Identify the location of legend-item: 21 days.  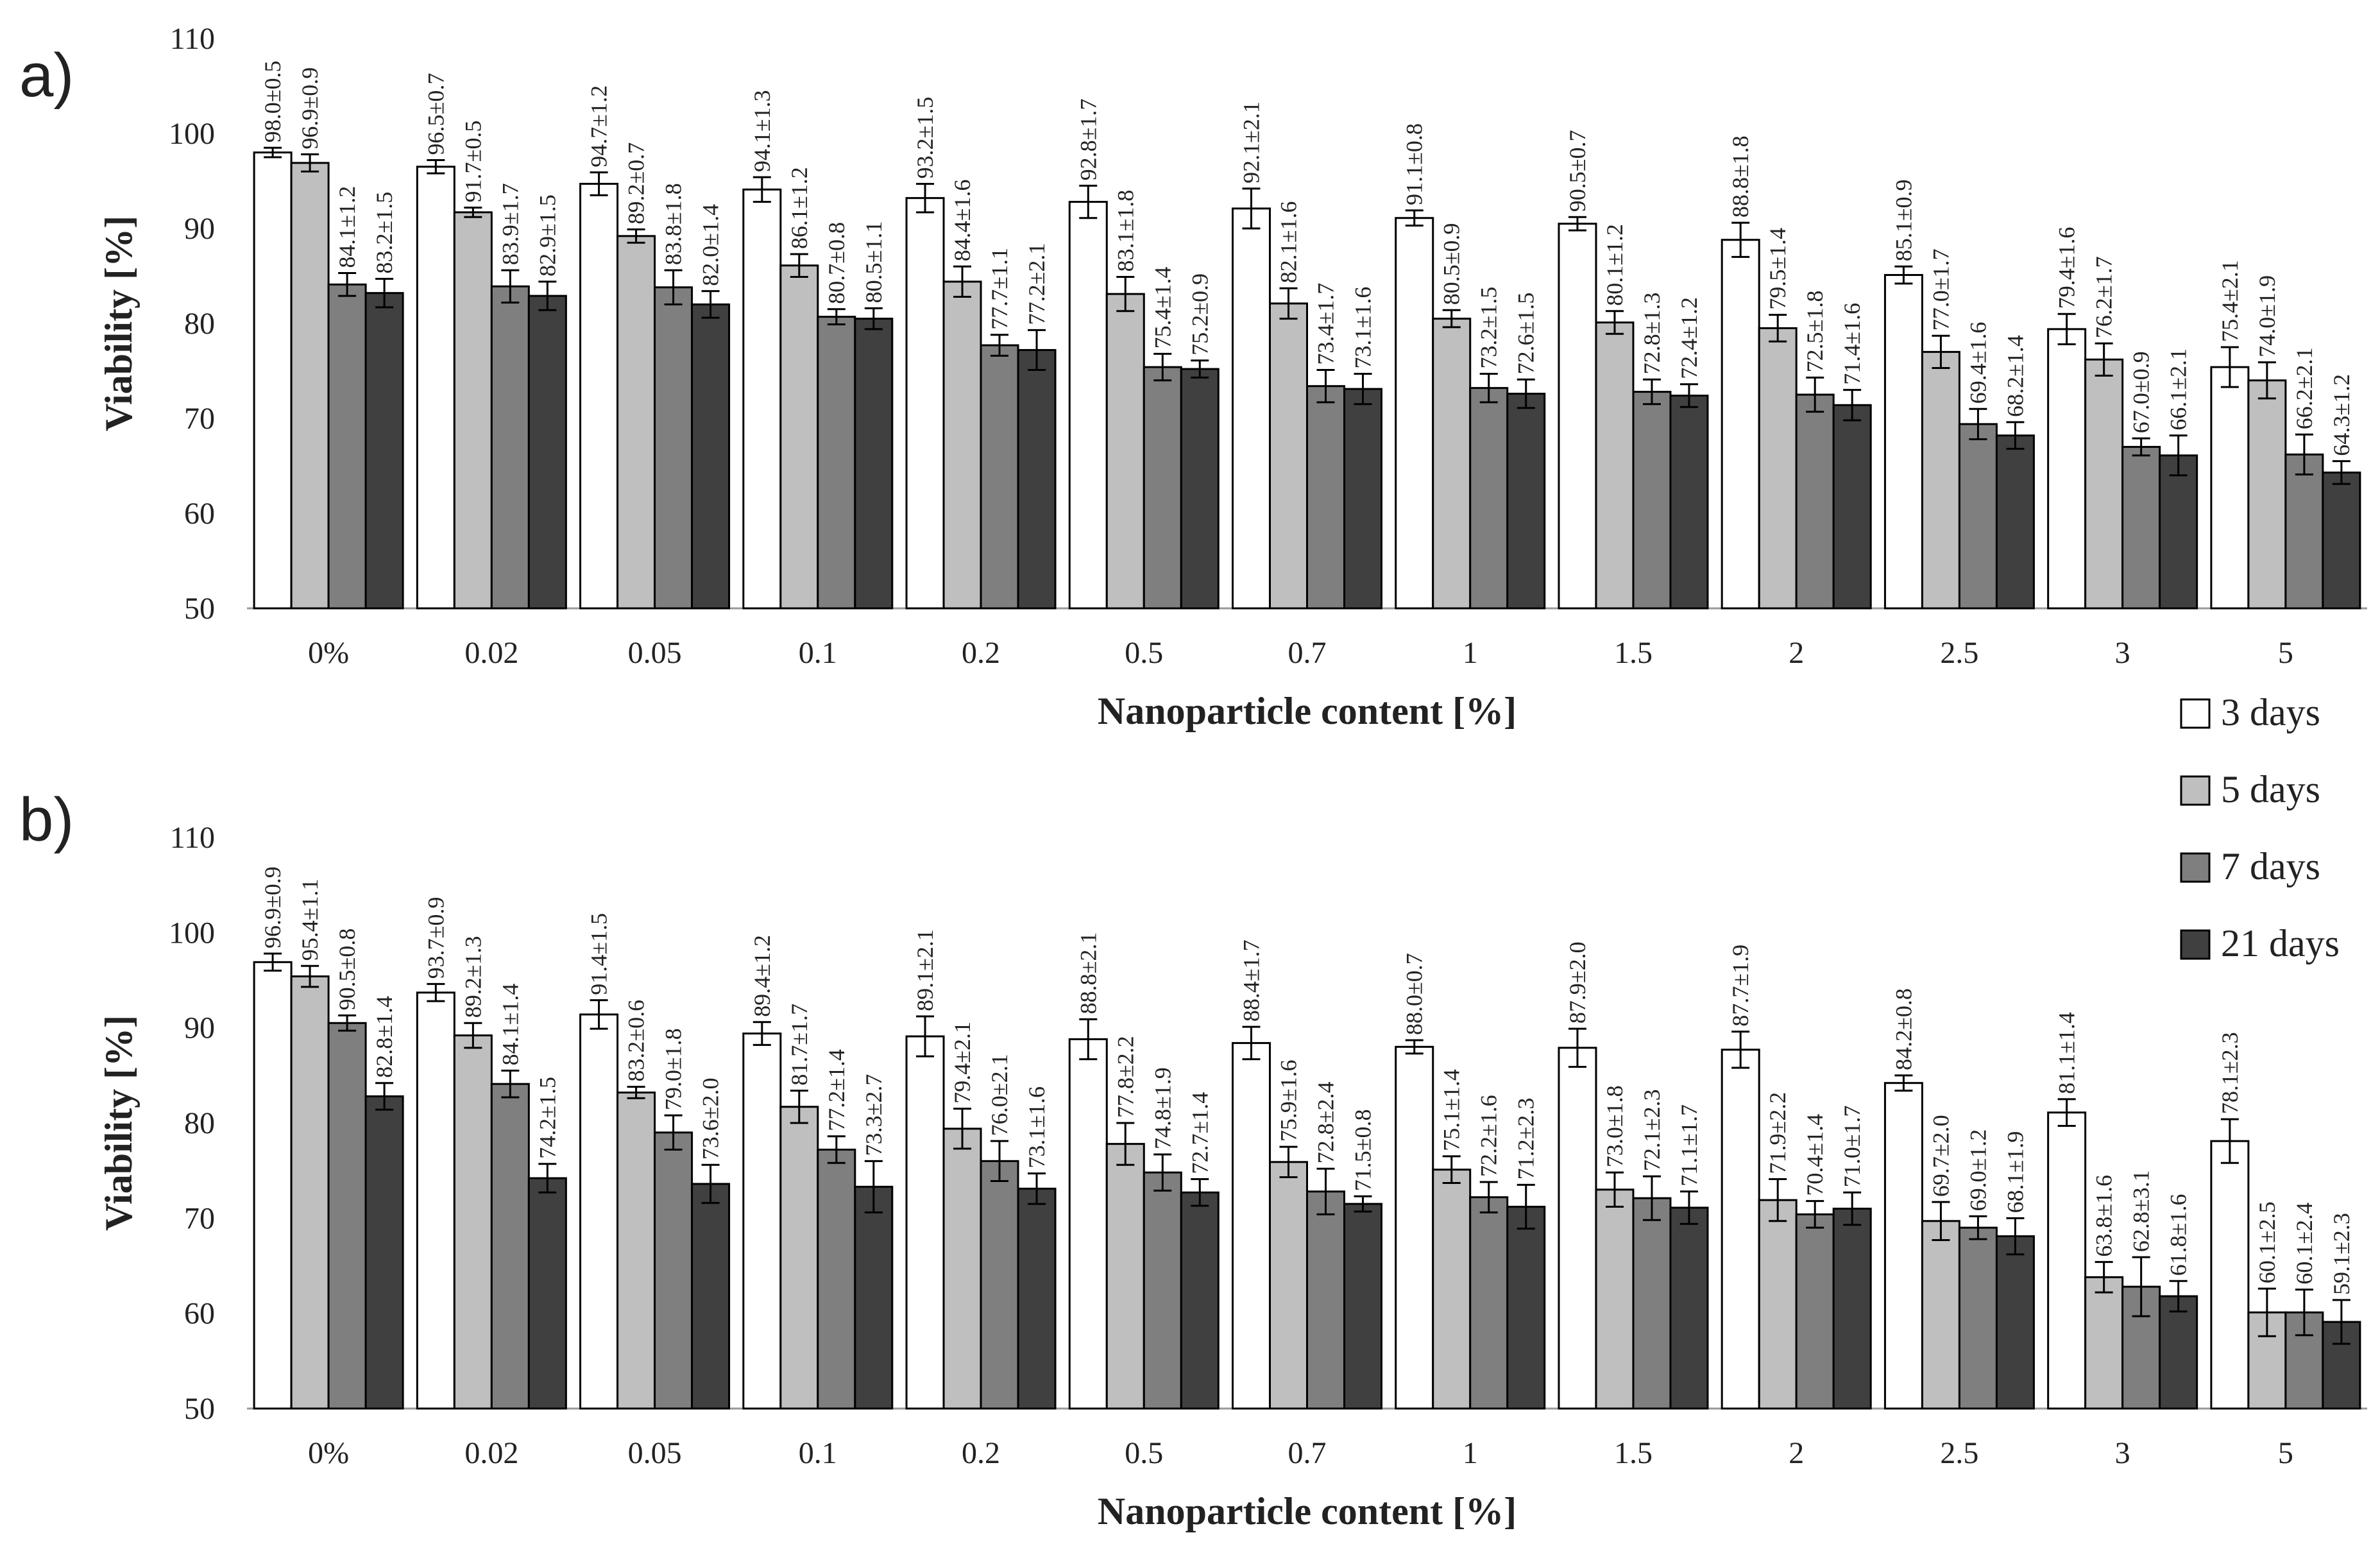
(2260, 943).